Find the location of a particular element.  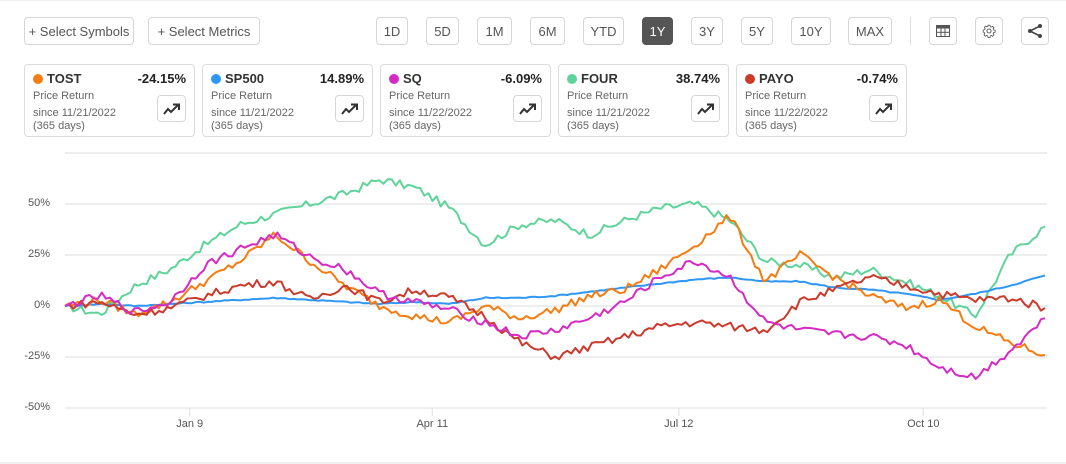

symbol-name: PAYO is located at coordinates (776, 78).